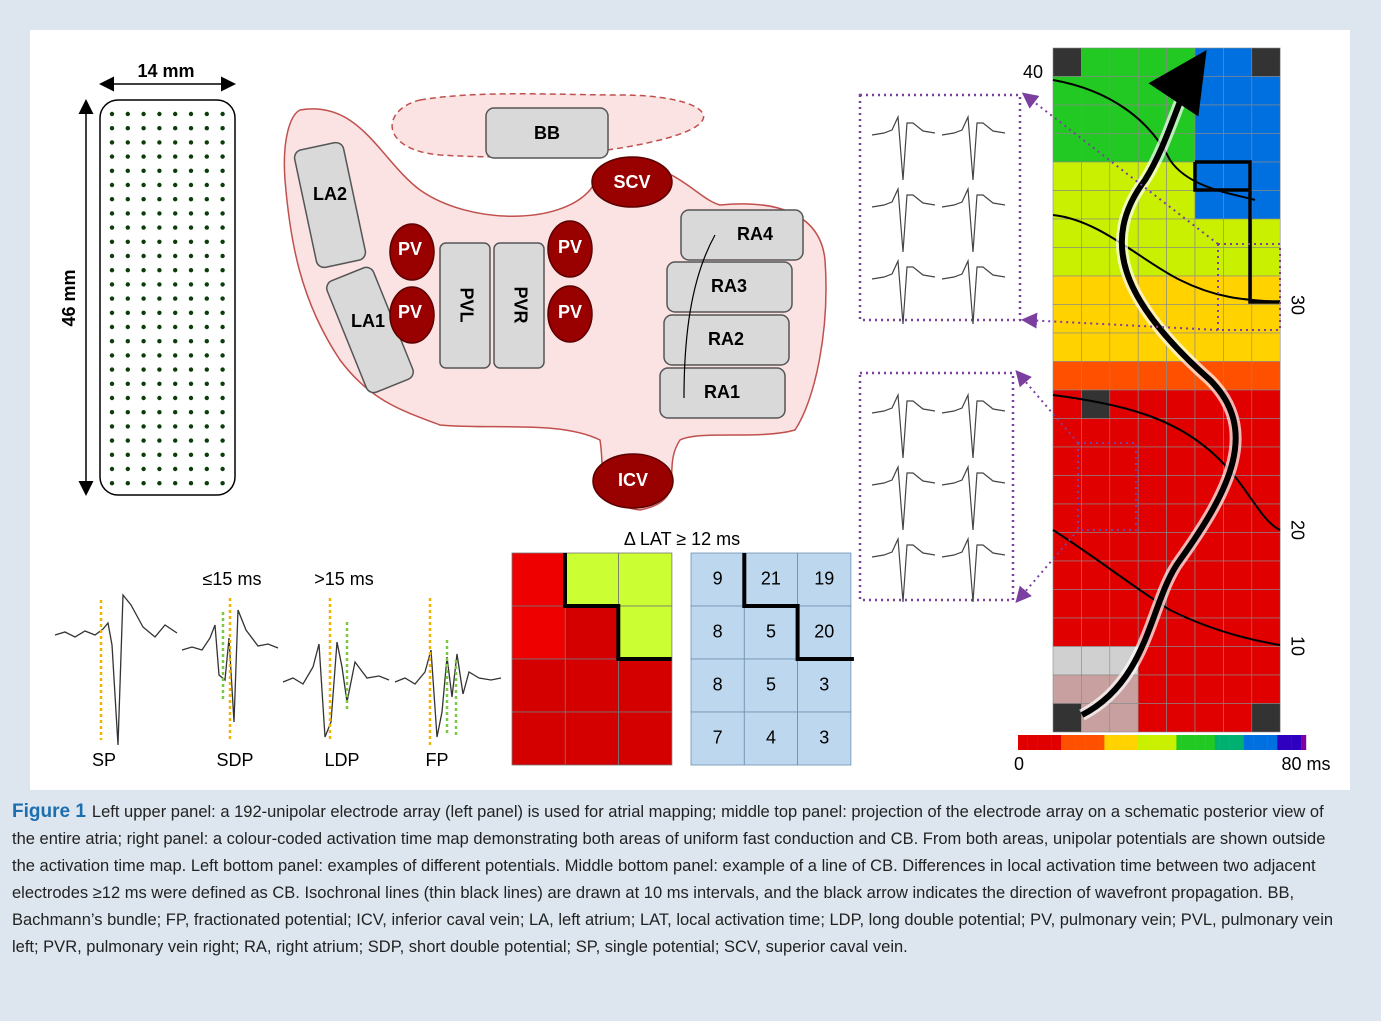 This screenshot has width=1381, height=1021. I want to click on isochrone-label: 20, so click(1297, 530).